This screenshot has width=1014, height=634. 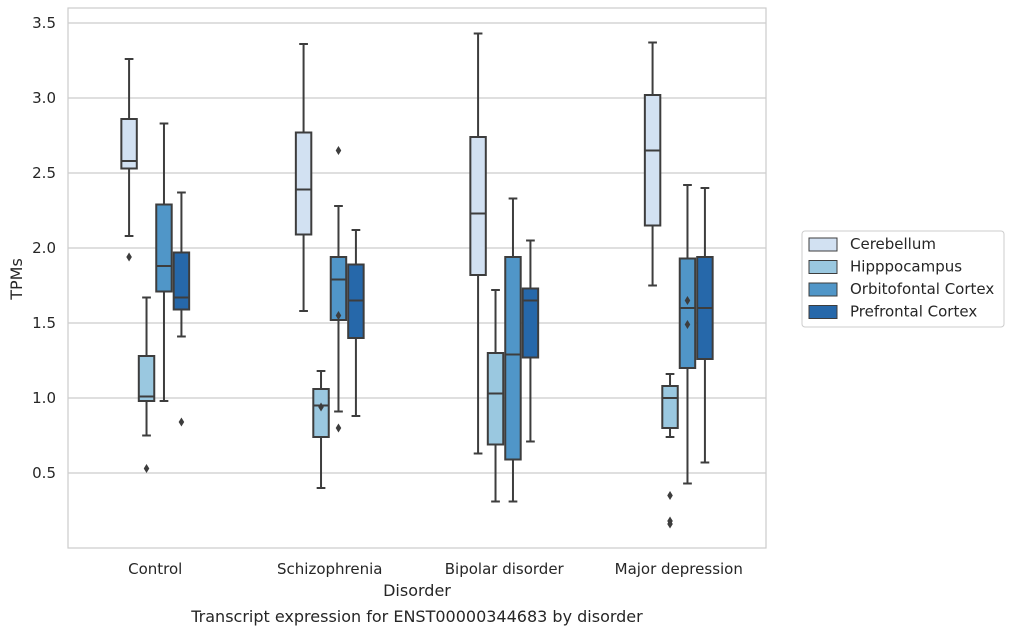 What do you see at coordinates (922, 289) in the screenshot?
I see `legend-entry: Orbitofontal Cortex` at bounding box center [922, 289].